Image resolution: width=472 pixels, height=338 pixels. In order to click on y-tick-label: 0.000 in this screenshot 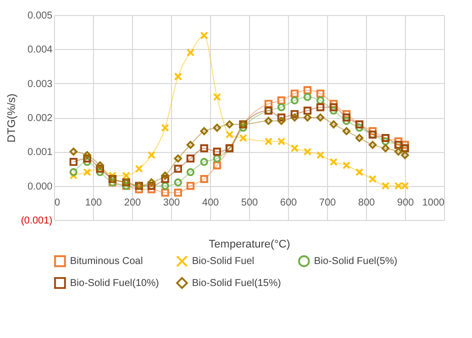, I will do `click(40, 186)`.